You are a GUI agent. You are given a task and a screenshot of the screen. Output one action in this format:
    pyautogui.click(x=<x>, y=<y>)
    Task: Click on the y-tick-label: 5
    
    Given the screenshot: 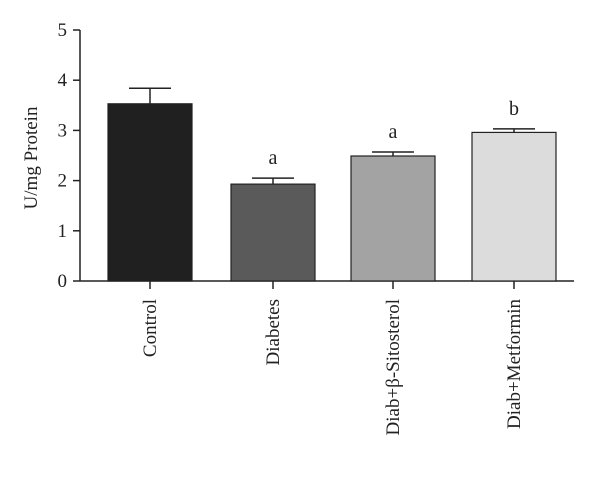 What is the action you would take?
    pyautogui.click(x=63, y=30)
    